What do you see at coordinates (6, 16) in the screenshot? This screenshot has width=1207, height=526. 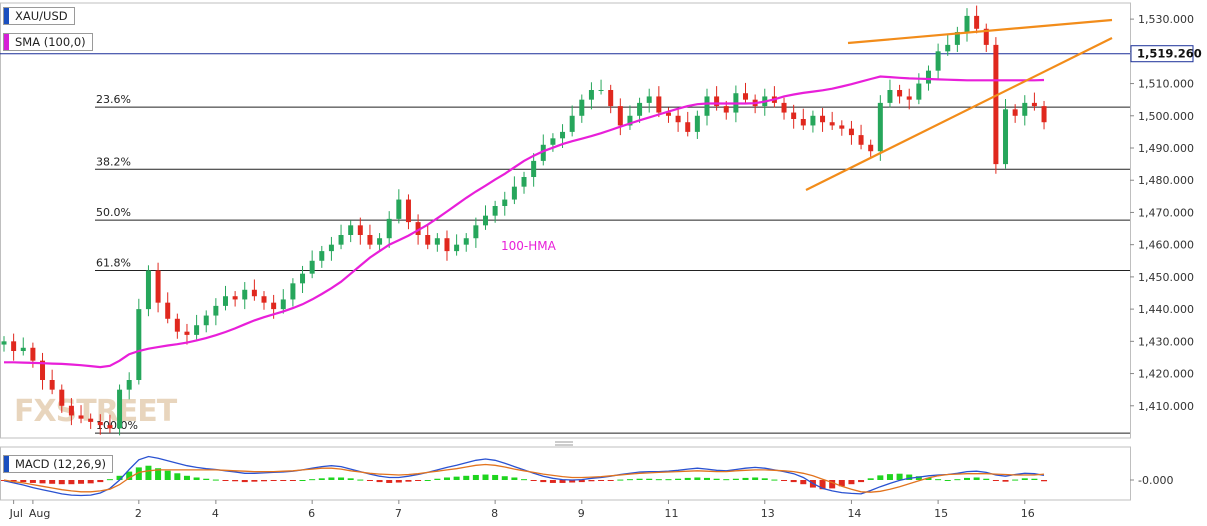 I see `symbol-color-swatch` at bounding box center [6, 16].